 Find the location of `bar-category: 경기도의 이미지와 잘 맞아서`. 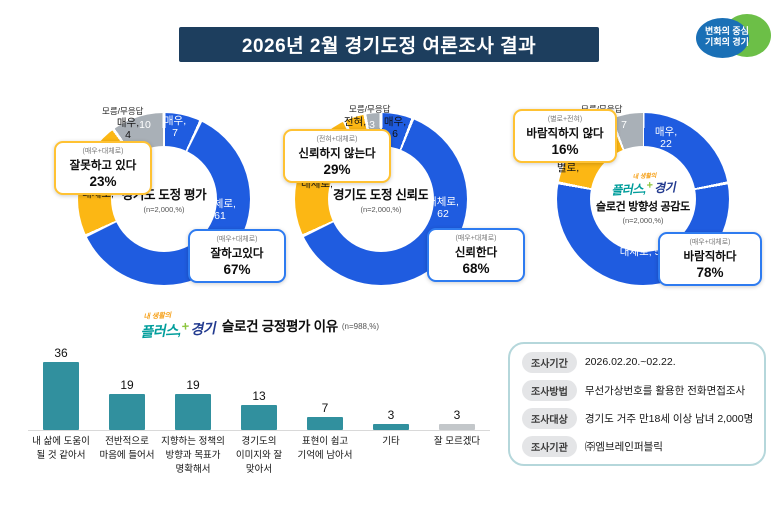

bar-category: 경기도의 이미지와 잘 맞아서 is located at coordinates (259, 455).